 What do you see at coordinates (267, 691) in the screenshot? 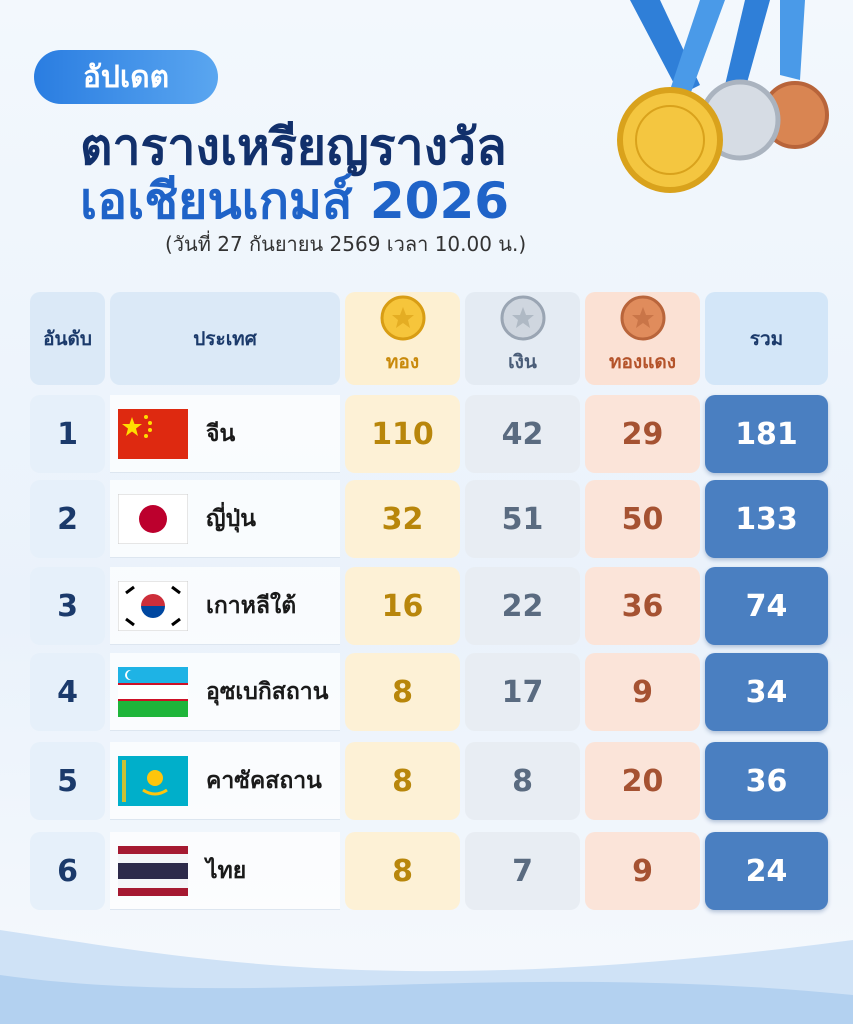
I see `country-name: อุซเบกิสถาน` at bounding box center [267, 691].